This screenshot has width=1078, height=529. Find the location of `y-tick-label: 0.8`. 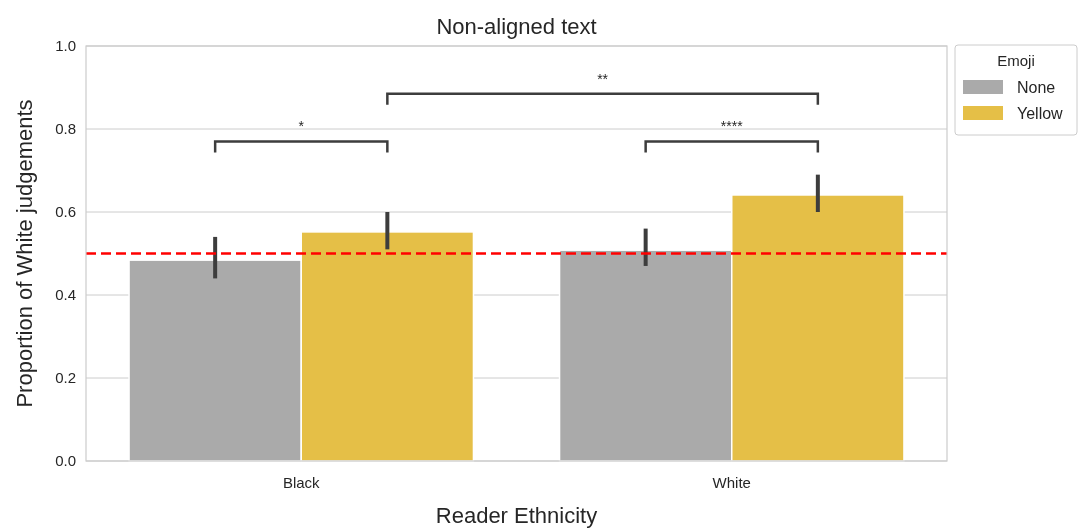

y-tick-label: 0.8 is located at coordinates (65, 129).